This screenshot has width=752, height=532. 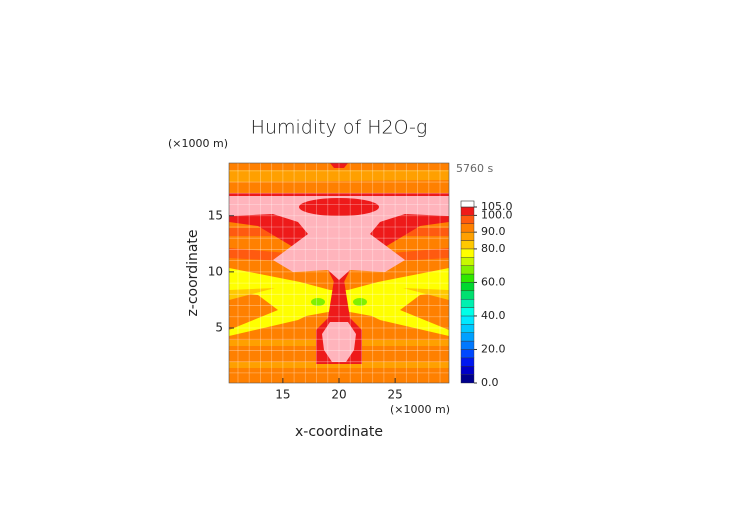 What do you see at coordinates (420, 409) in the screenshot?
I see `x-unit: (×1000 m)` at bounding box center [420, 409].